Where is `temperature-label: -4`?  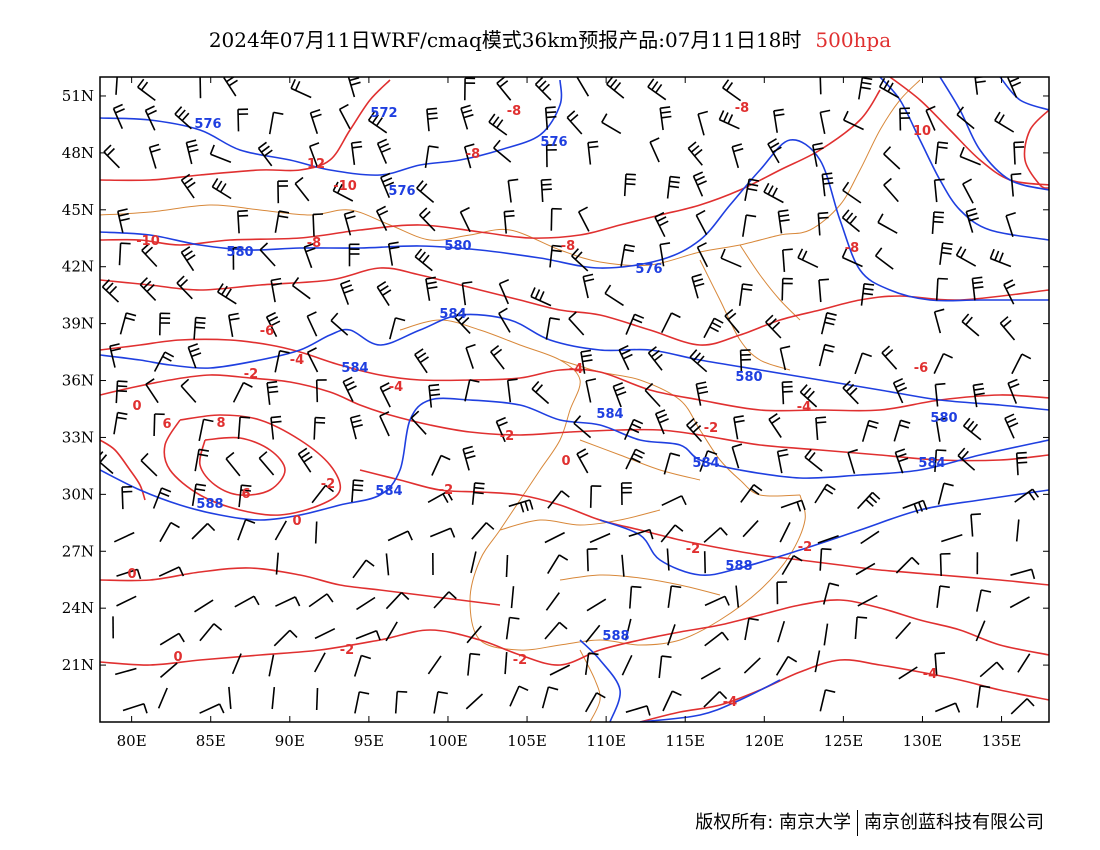
temperature-label: -4 is located at coordinates (930, 674).